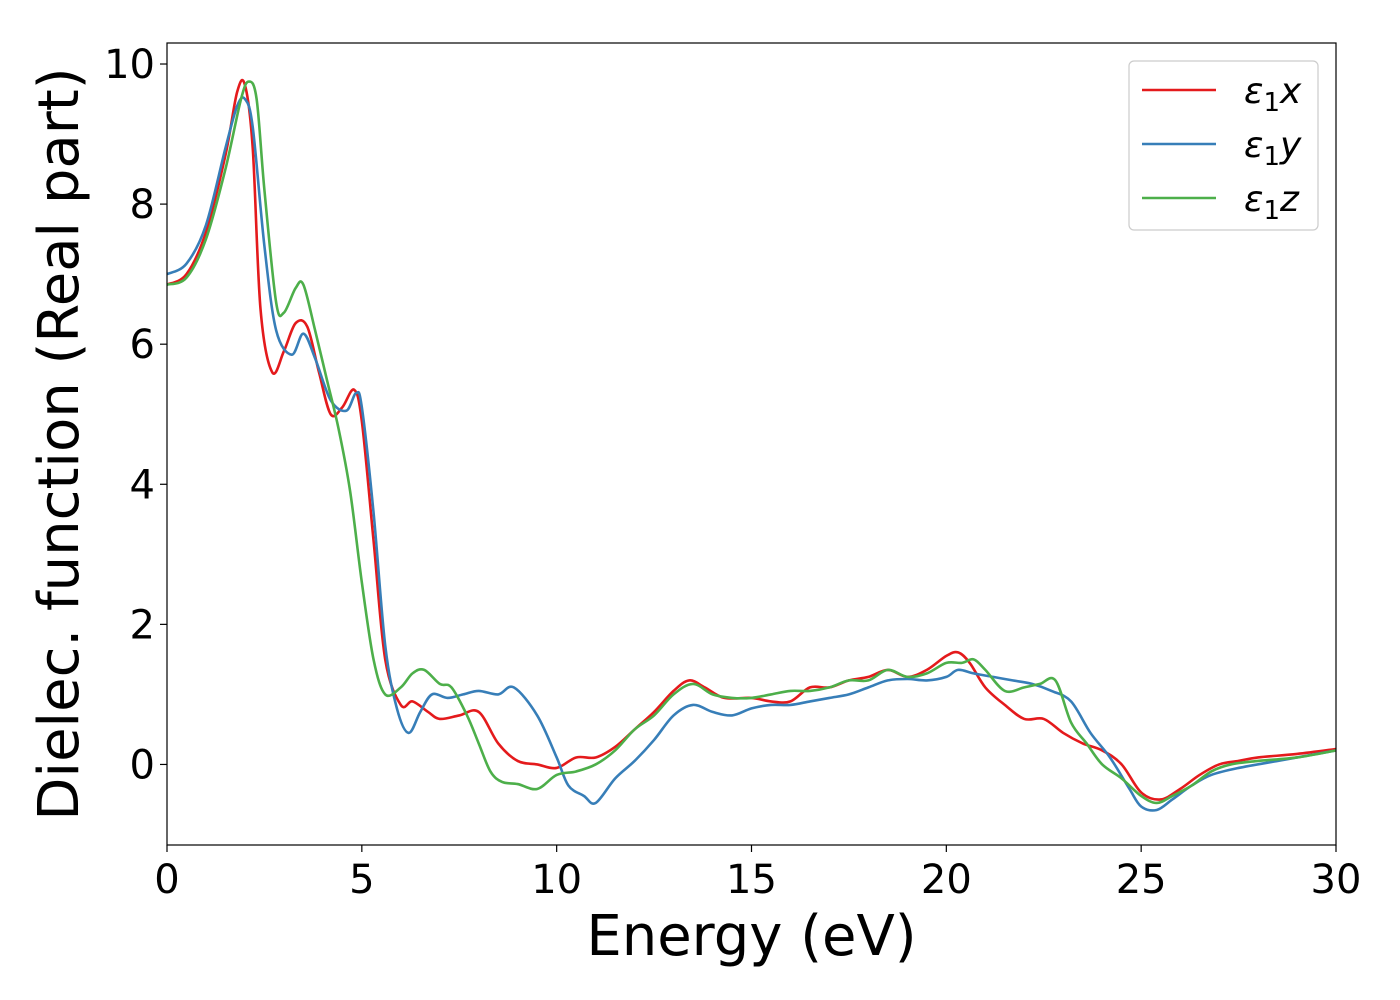 The height and width of the screenshot is (1000, 1400). Describe the element at coordinates (142, 625) in the screenshot. I see `y-tick-label: 2` at that location.